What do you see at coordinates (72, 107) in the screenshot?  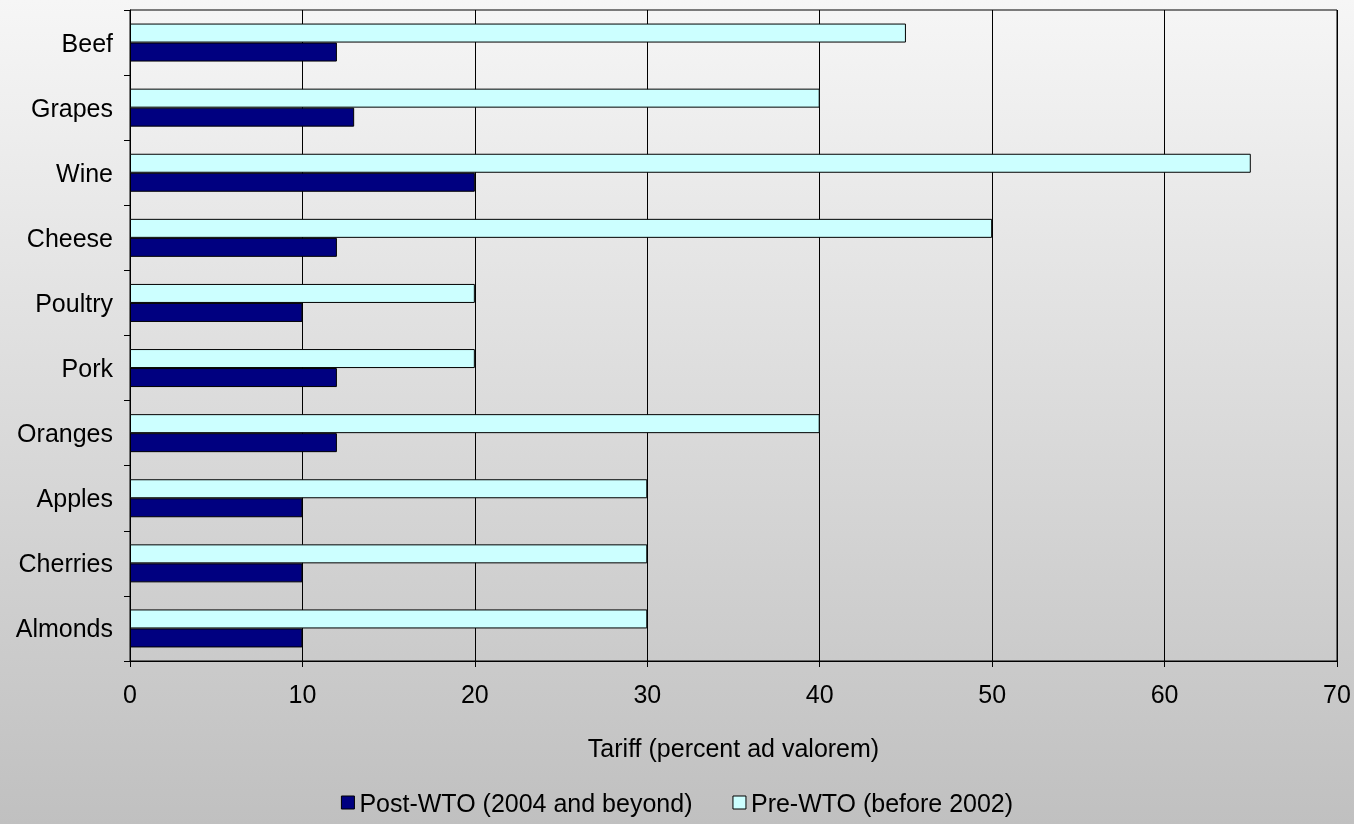 I see `y-tick-label: Grapes` at bounding box center [72, 107].